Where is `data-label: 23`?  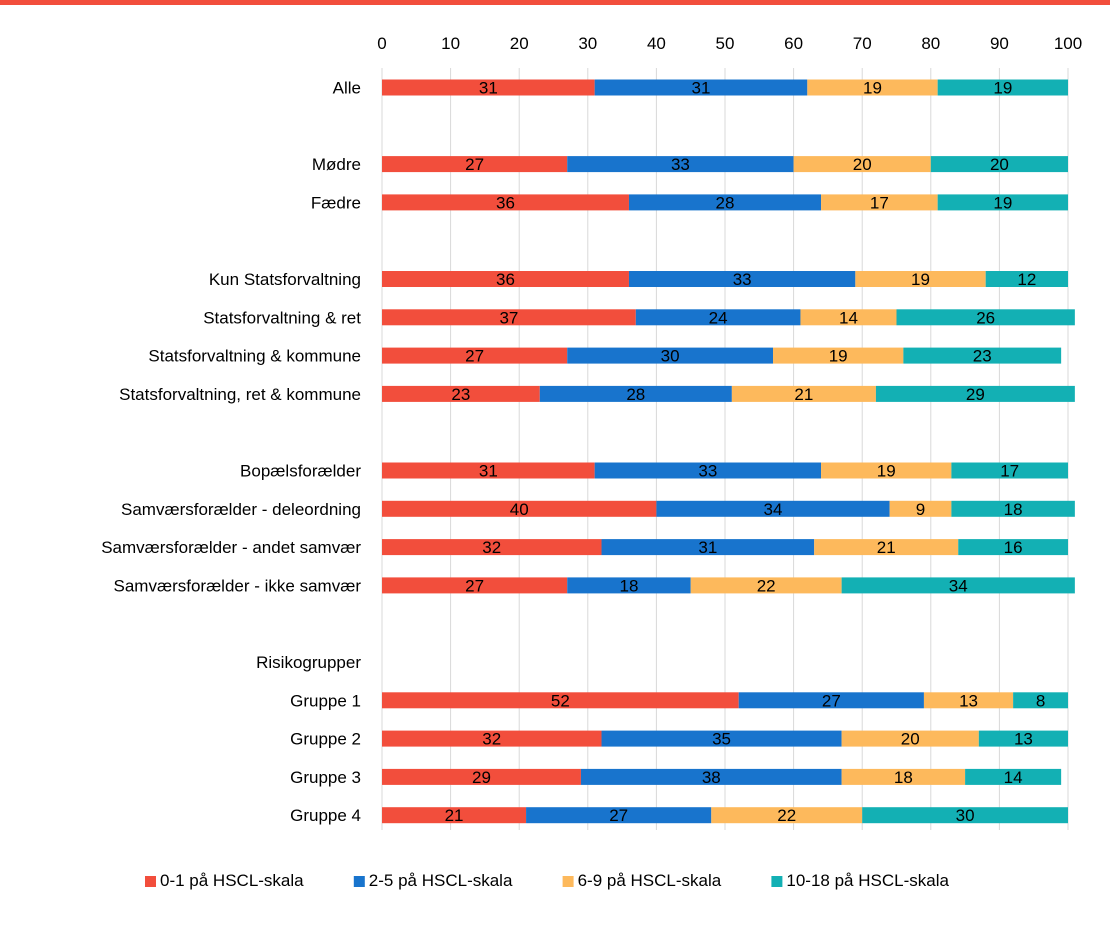 data-label: 23 is located at coordinates (982, 356).